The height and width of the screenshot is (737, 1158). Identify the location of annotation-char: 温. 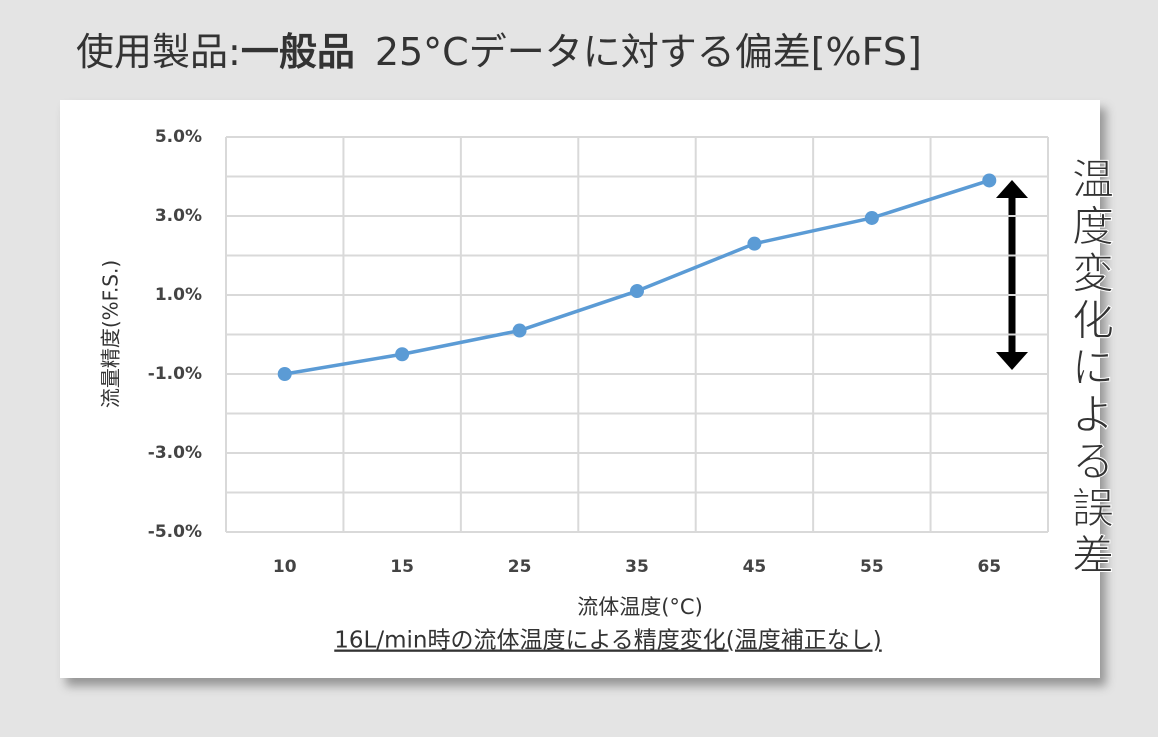
(1093, 179).